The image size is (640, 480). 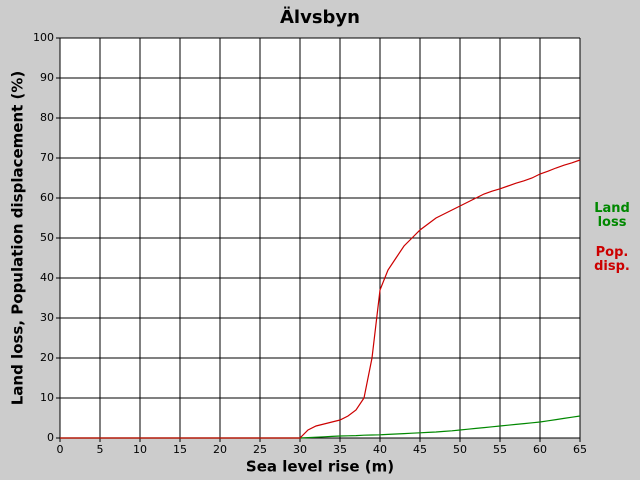 What do you see at coordinates (47, 277) in the screenshot?
I see `y-tick-label: 40` at bounding box center [47, 277].